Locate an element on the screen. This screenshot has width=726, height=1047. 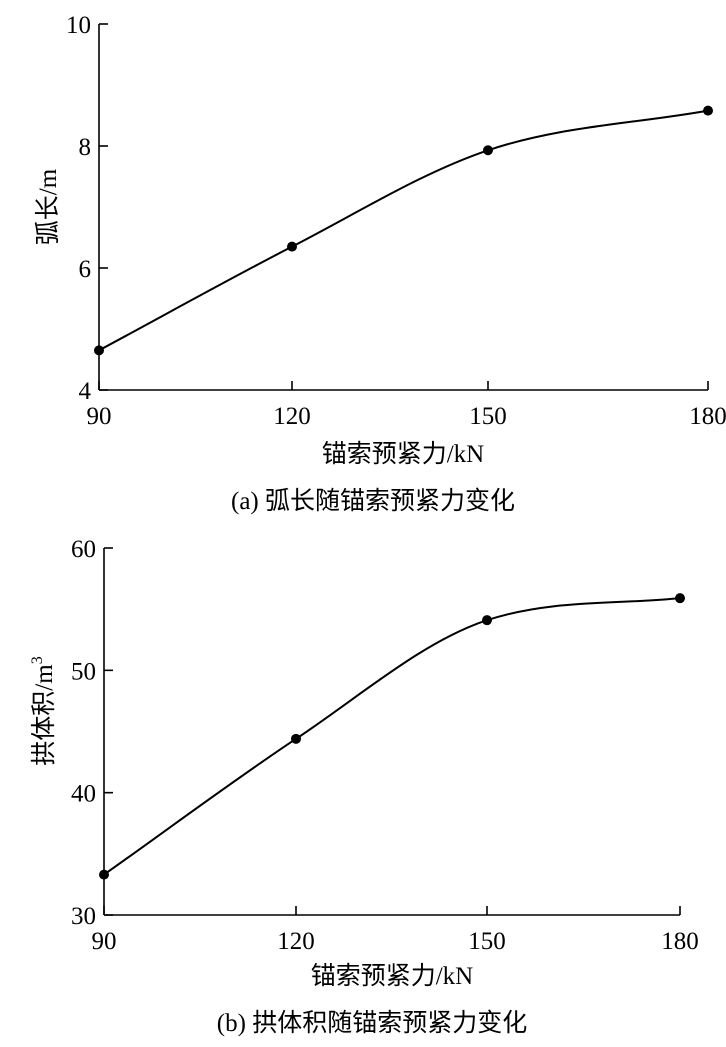
y-tick-label: 6 is located at coordinates (85, 269).